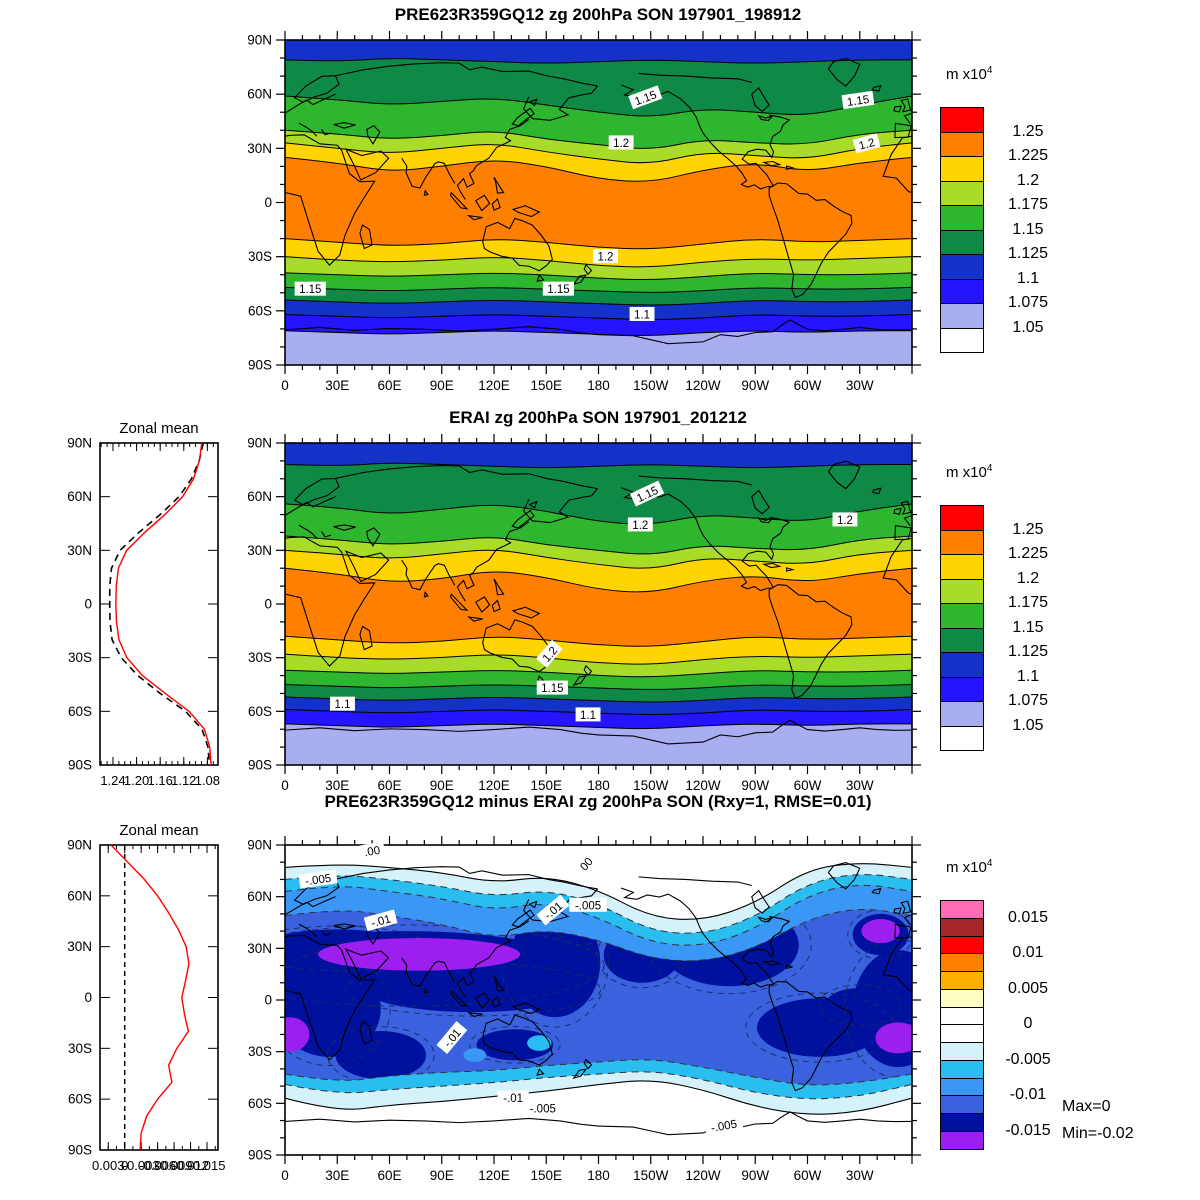 The height and width of the screenshot is (1200, 1200). Describe the element at coordinates (578, 999) in the screenshot. I see `coastlines` at that location.